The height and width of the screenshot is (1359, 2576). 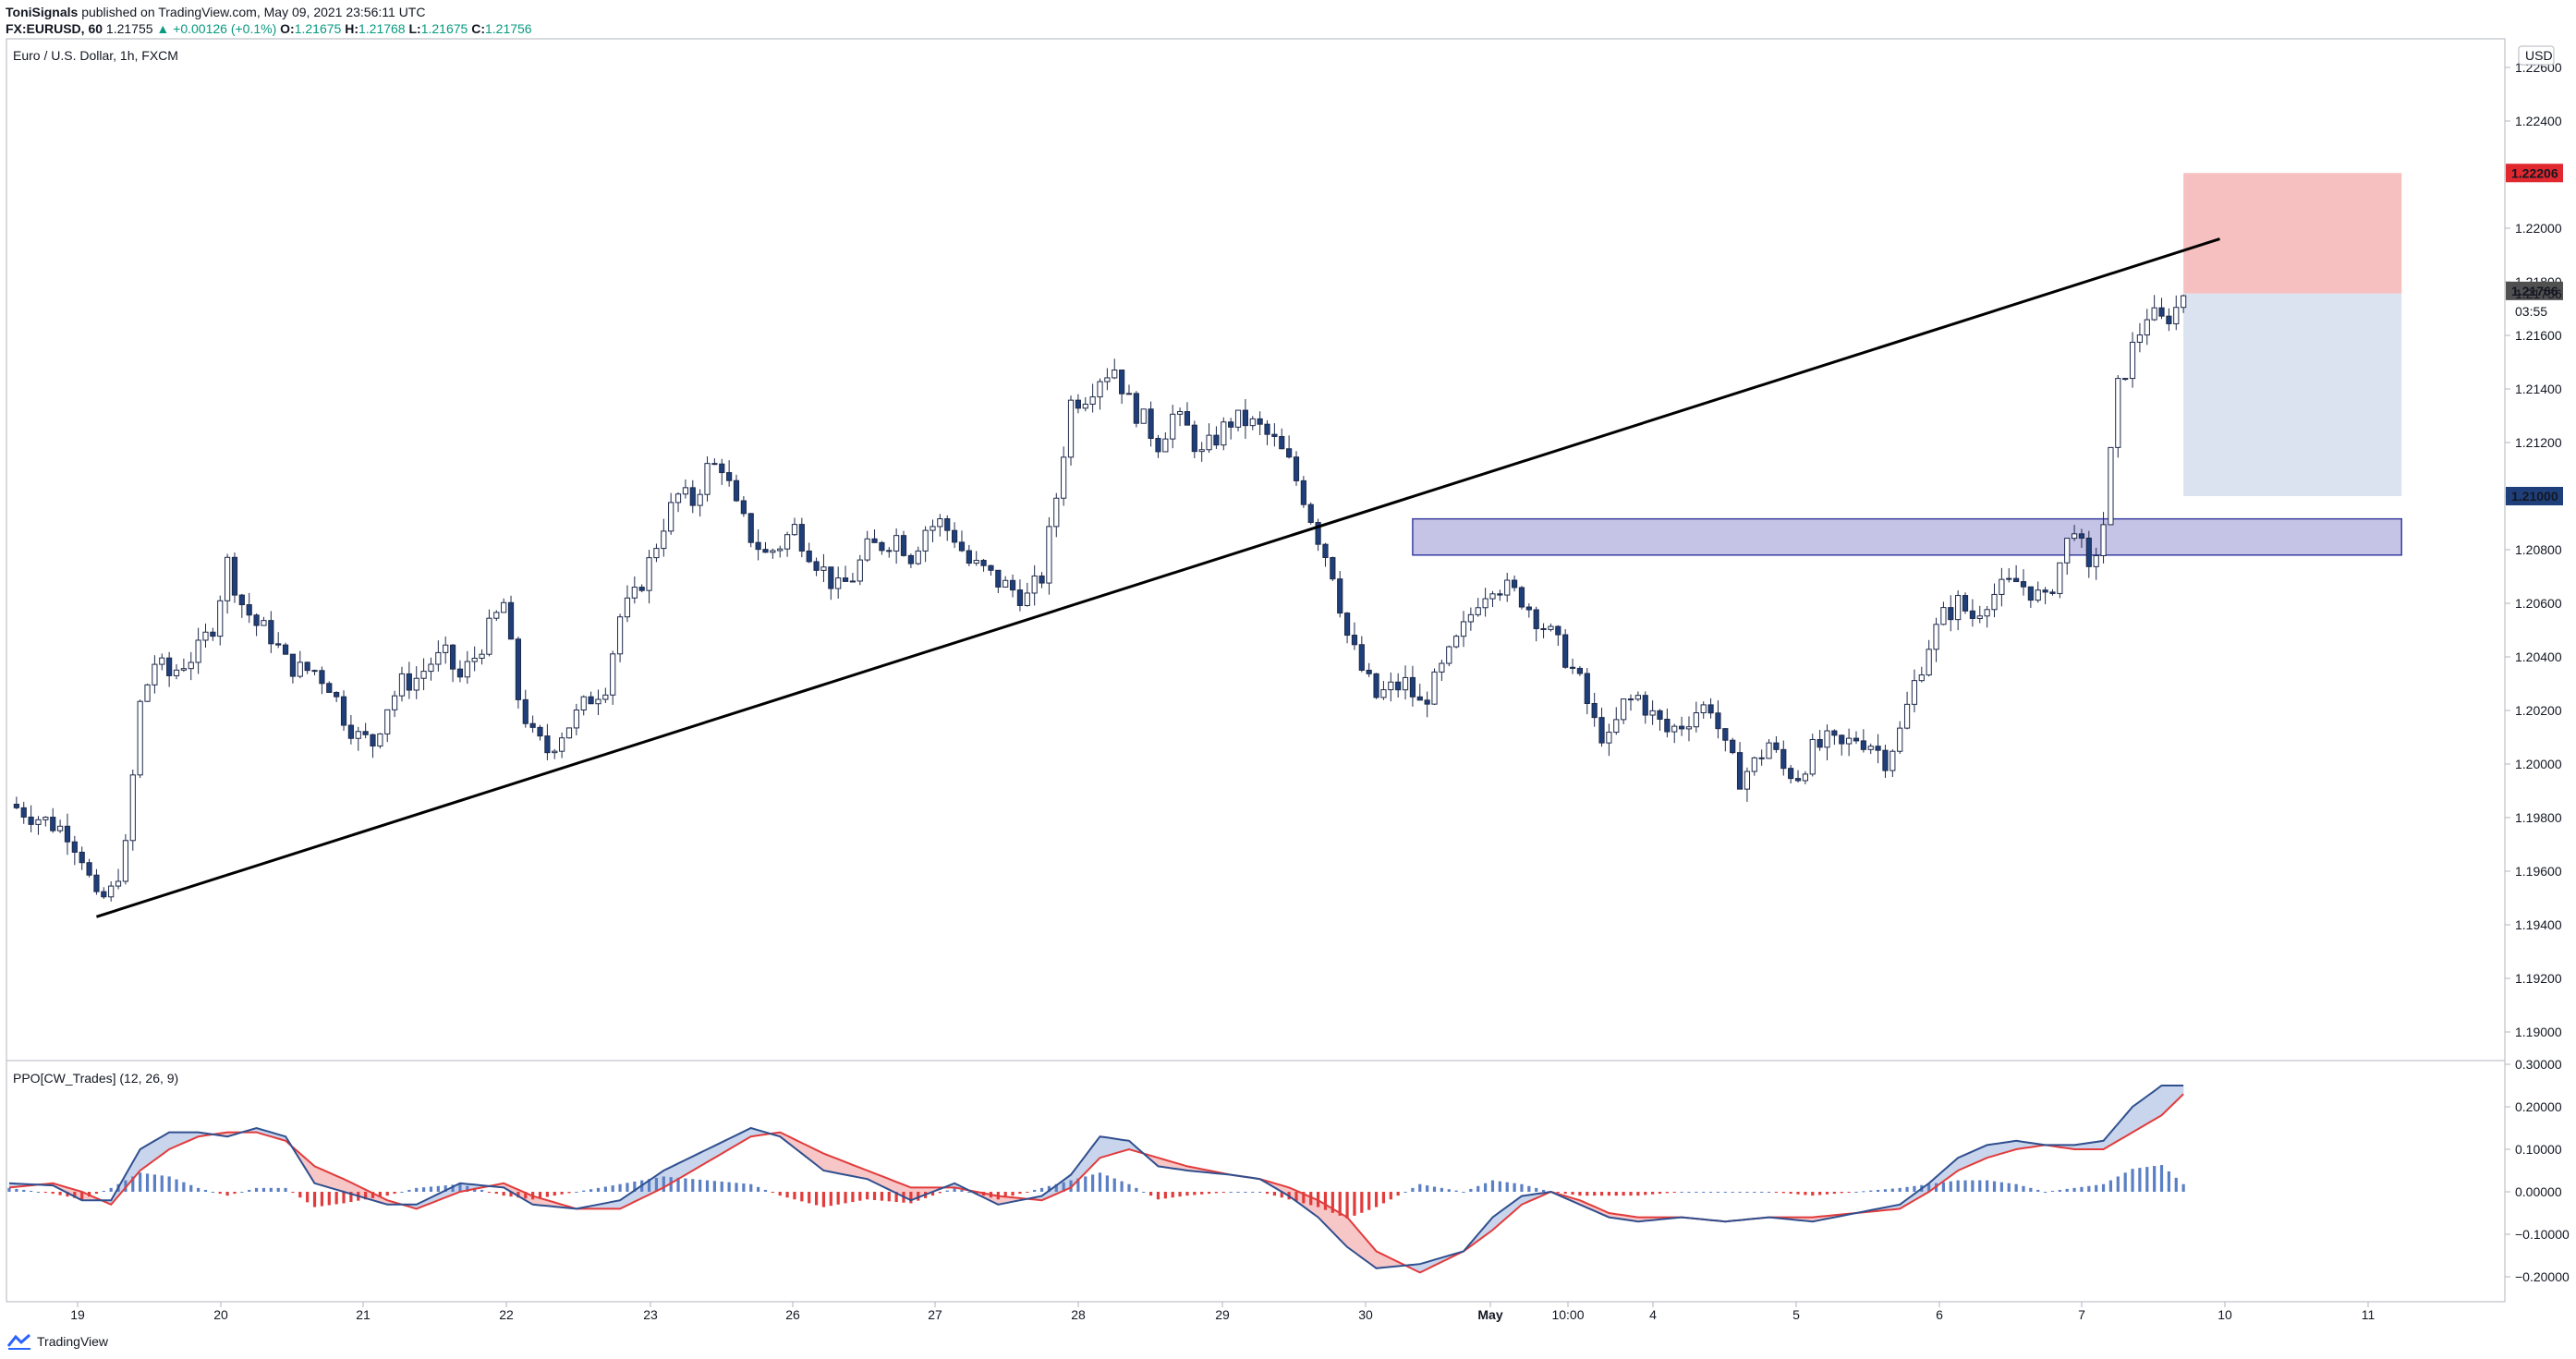 I want to click on ppo-tick-label: 0.00000, so click(x=2538, y=1191).